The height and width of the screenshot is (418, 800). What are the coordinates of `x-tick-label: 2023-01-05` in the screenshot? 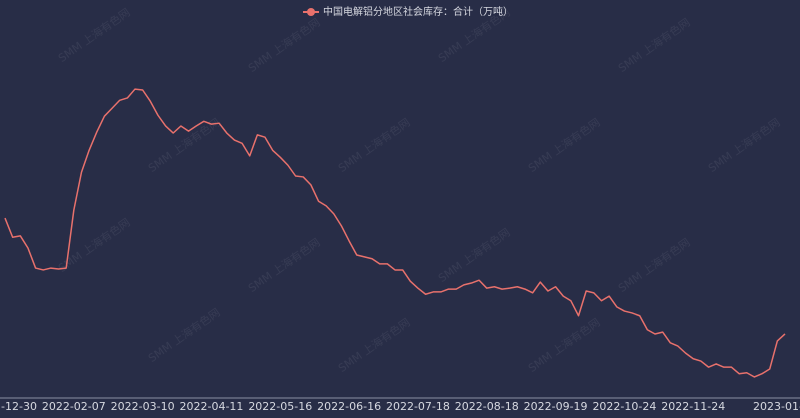 It's located at (776, 406).